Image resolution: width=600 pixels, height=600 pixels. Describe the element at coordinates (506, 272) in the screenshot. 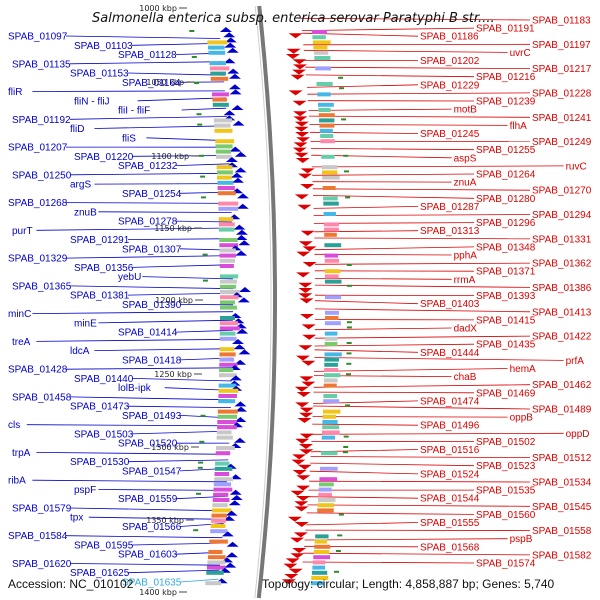

I see `gene-label-right: SPAB_01371` at that location.